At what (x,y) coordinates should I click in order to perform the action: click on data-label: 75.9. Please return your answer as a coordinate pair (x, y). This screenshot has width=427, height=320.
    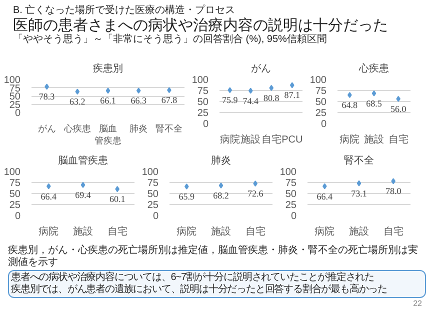
    Looking at the image, I should click on (230, 100).